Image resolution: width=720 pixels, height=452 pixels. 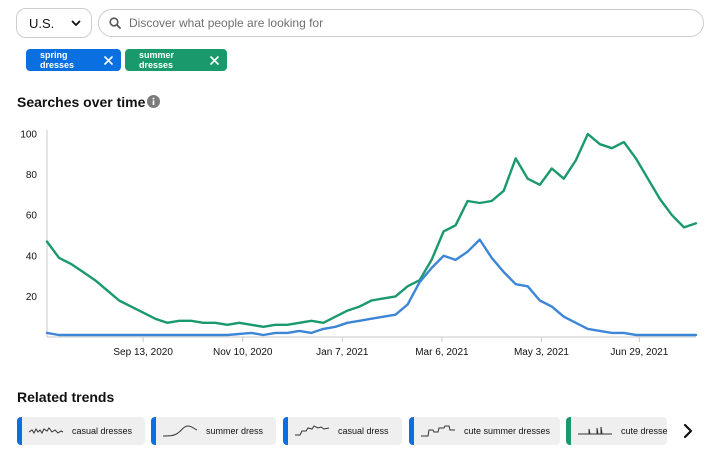 I want to click on y-tick-label: 60, so click(x=32, y=216).